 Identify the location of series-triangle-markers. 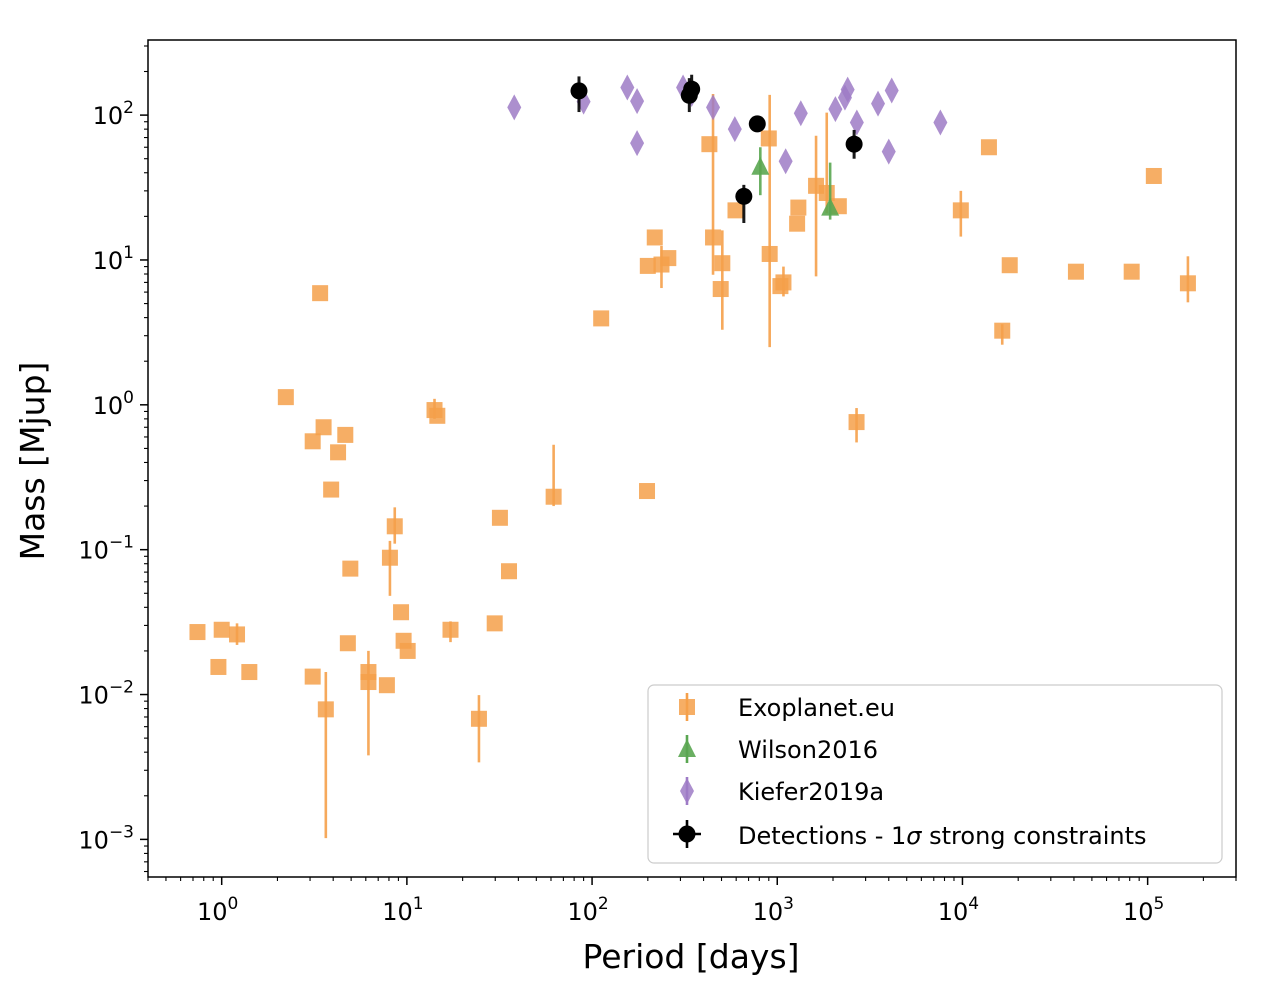
(795, 183).